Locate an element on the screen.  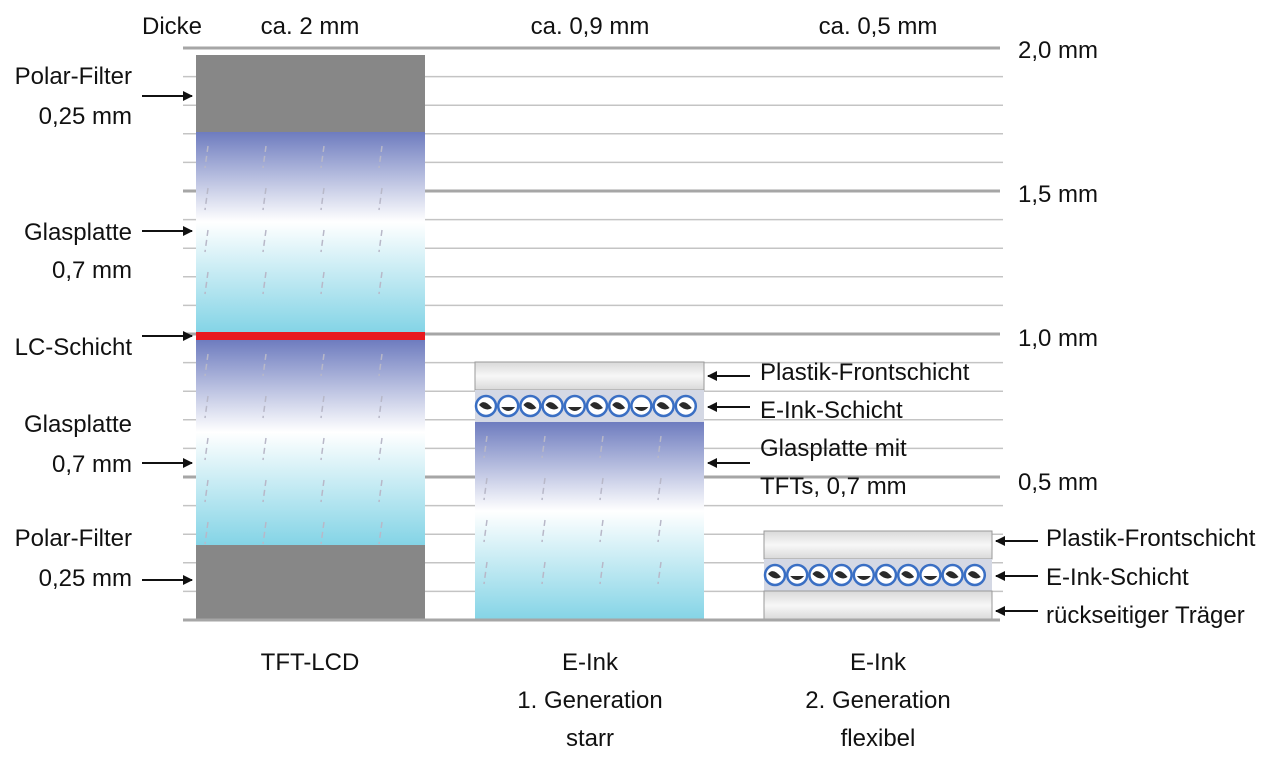
eink-gen2-stack is located at coordinates (878, 575).